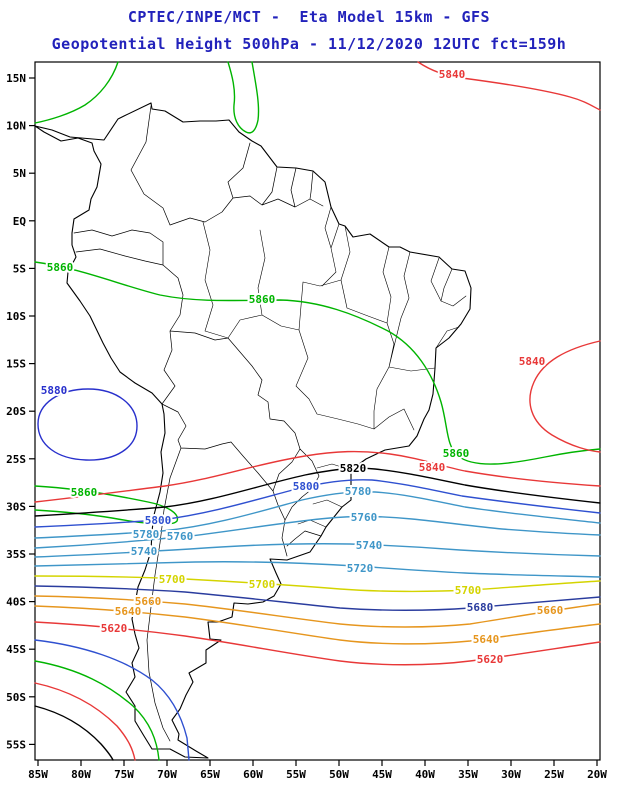 The height and width of the screenshot is (800, 618). What do you see at coordinates (382, 774) in the screenshot?
I see `lon-tick-label: 45W` at bounding box center [382, 774].